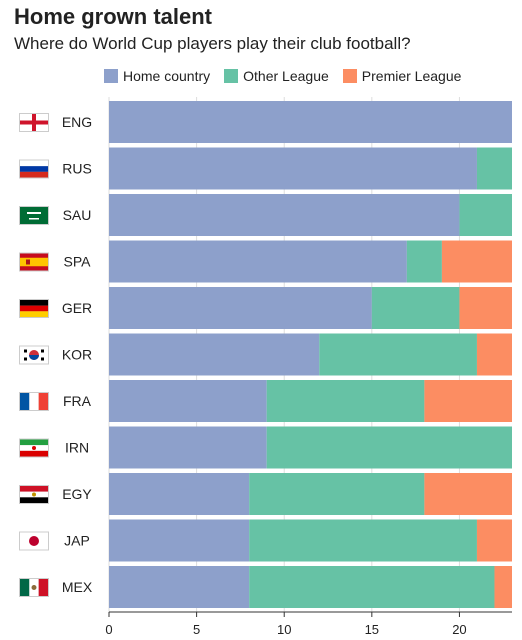 The height and width of the screenshot is (640, 522). Describe the element at coordinates (468, 401) in the screenshot. I see `bar-fra-premier-league` at that location.